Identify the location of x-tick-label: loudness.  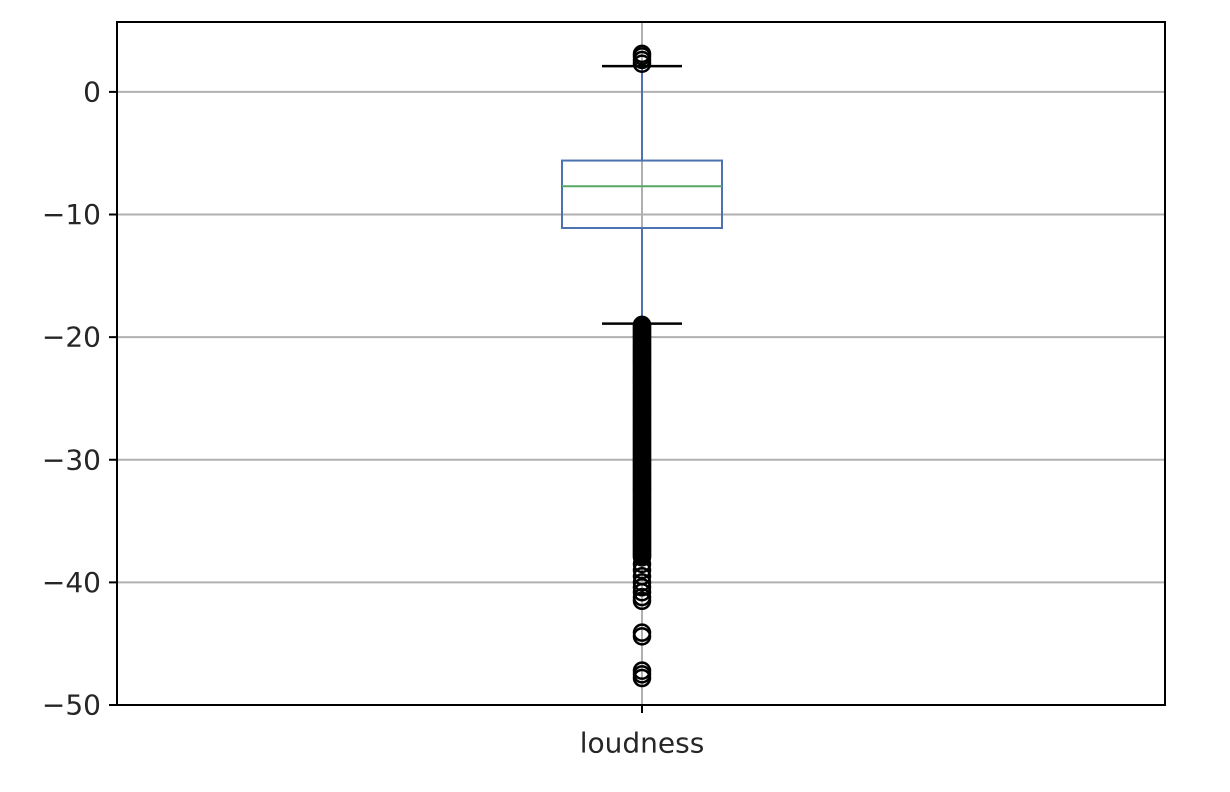
(642, 743).